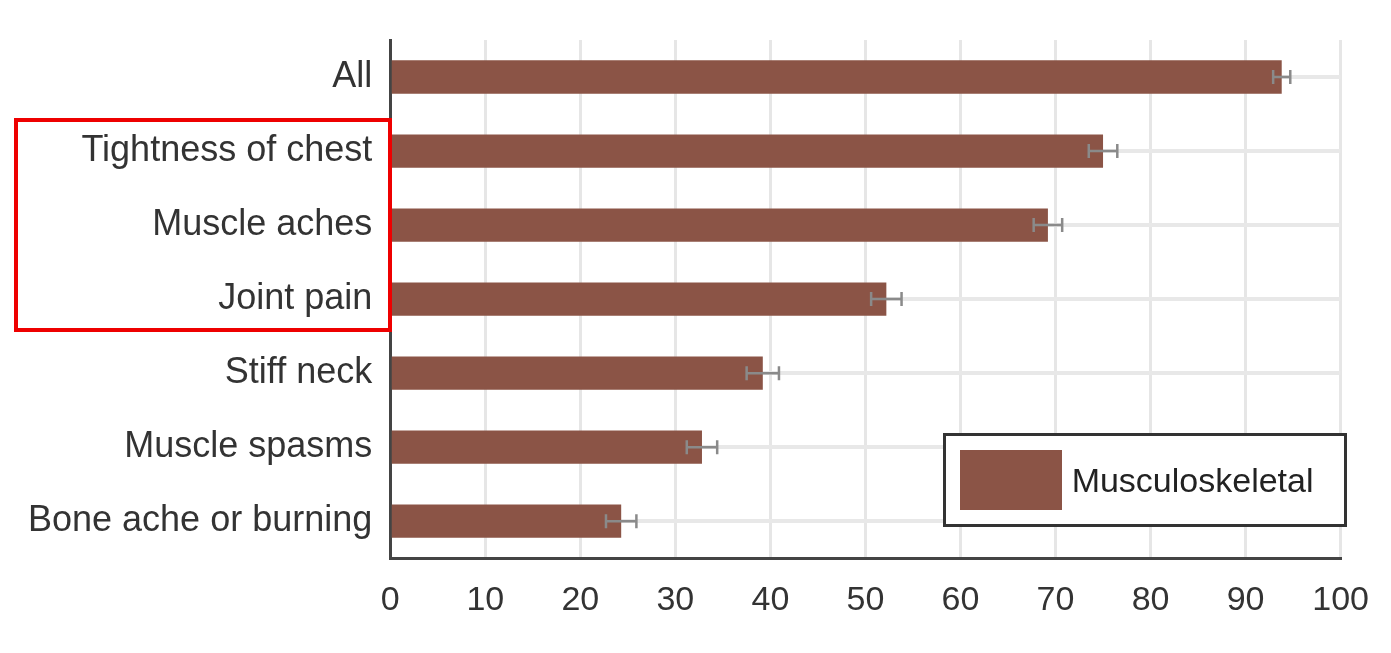 The width and height of the screenshot is (1391, 653). I want to click on y-tick-label: Stiff neck, so click(299, 371).